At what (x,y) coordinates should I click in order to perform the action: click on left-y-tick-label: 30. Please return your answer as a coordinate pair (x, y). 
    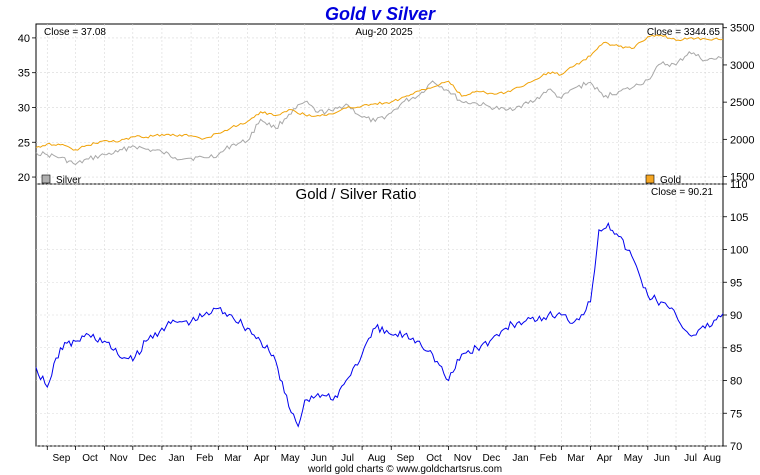
    Looking at the image, I should click on (24, 108).